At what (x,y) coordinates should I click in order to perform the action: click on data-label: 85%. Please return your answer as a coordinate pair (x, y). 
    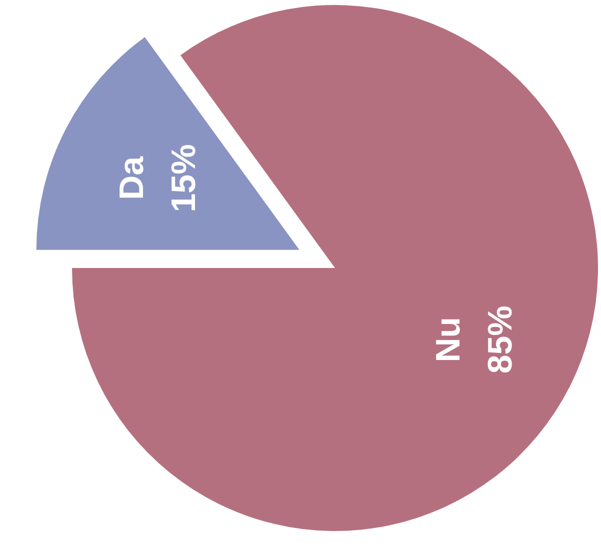
    Looking at the image, I should click on (501, 340).